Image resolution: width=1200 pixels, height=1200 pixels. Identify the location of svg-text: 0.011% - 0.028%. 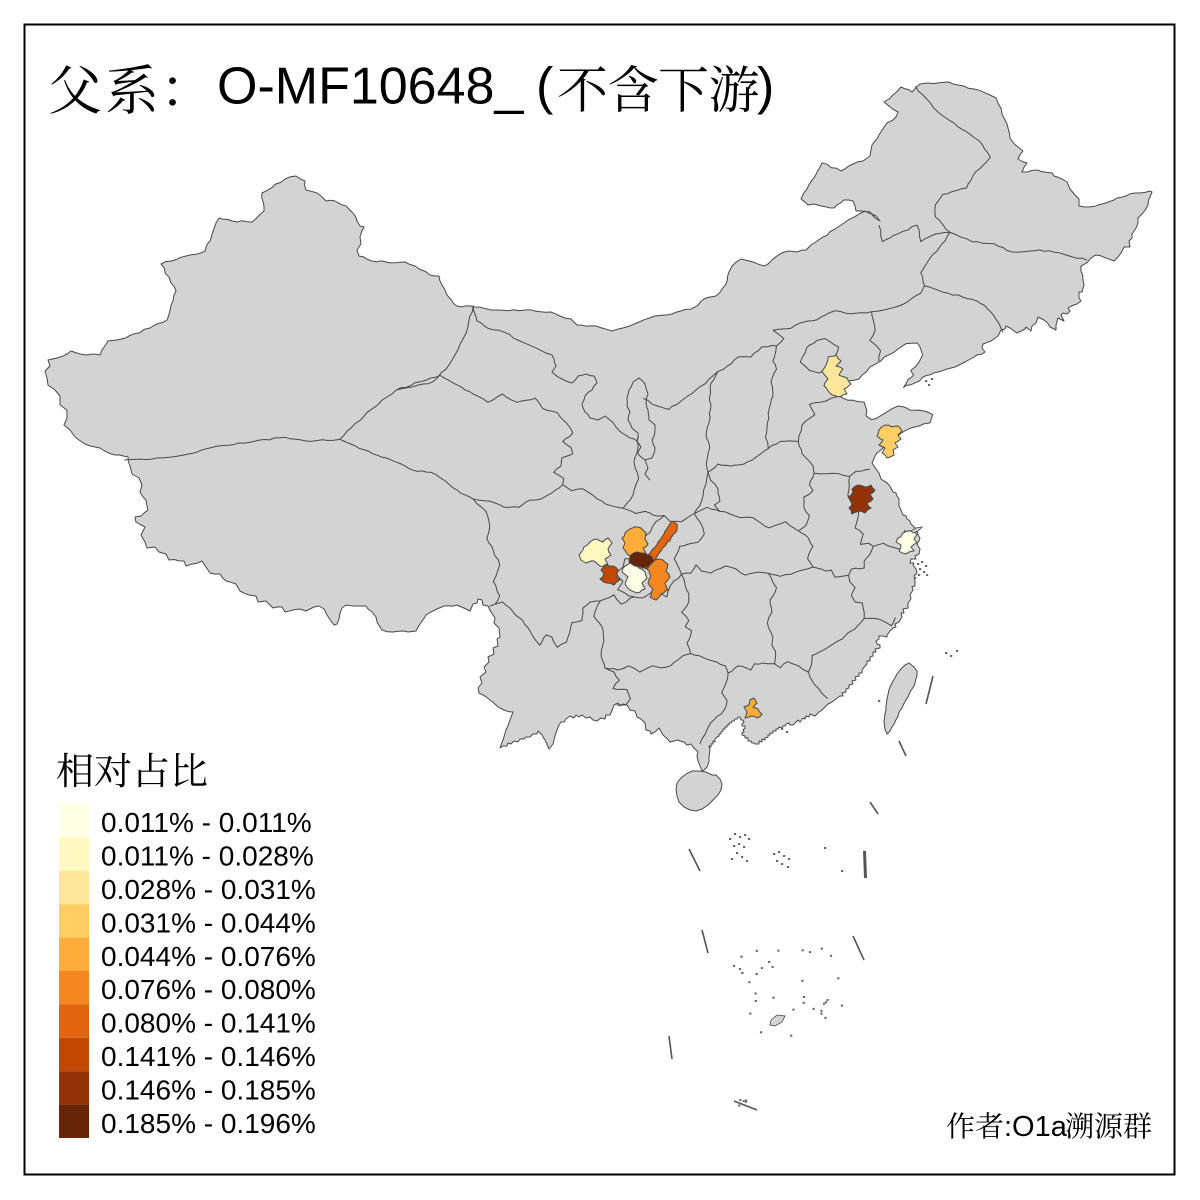
(207, 856).